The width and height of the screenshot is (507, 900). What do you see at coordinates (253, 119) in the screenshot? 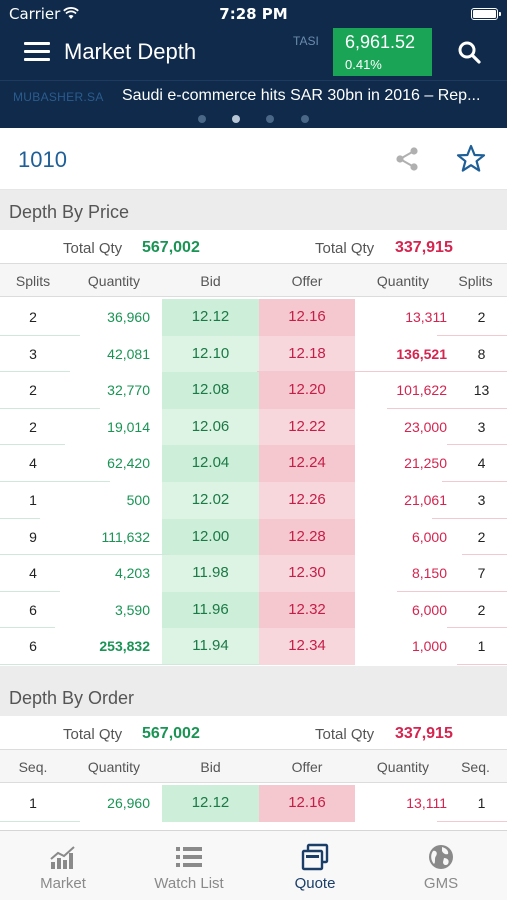
I see `page-indicator` at bounding box center [253, 119].